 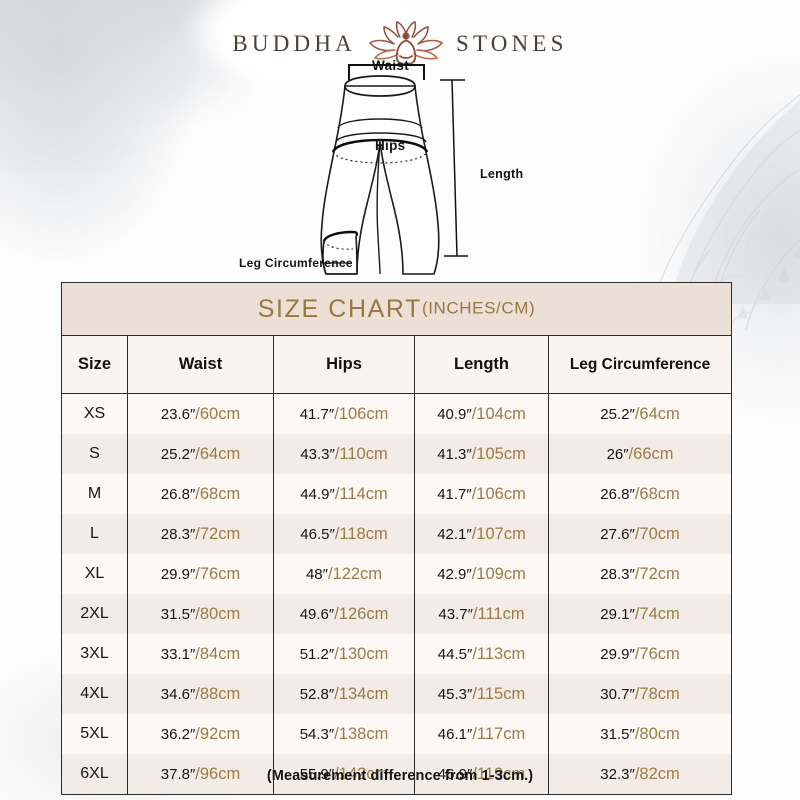 What do you see at coordinates (218, 733) in the screenshot?
I see `value-cm: /92cm` at bounding box center [218, 733].